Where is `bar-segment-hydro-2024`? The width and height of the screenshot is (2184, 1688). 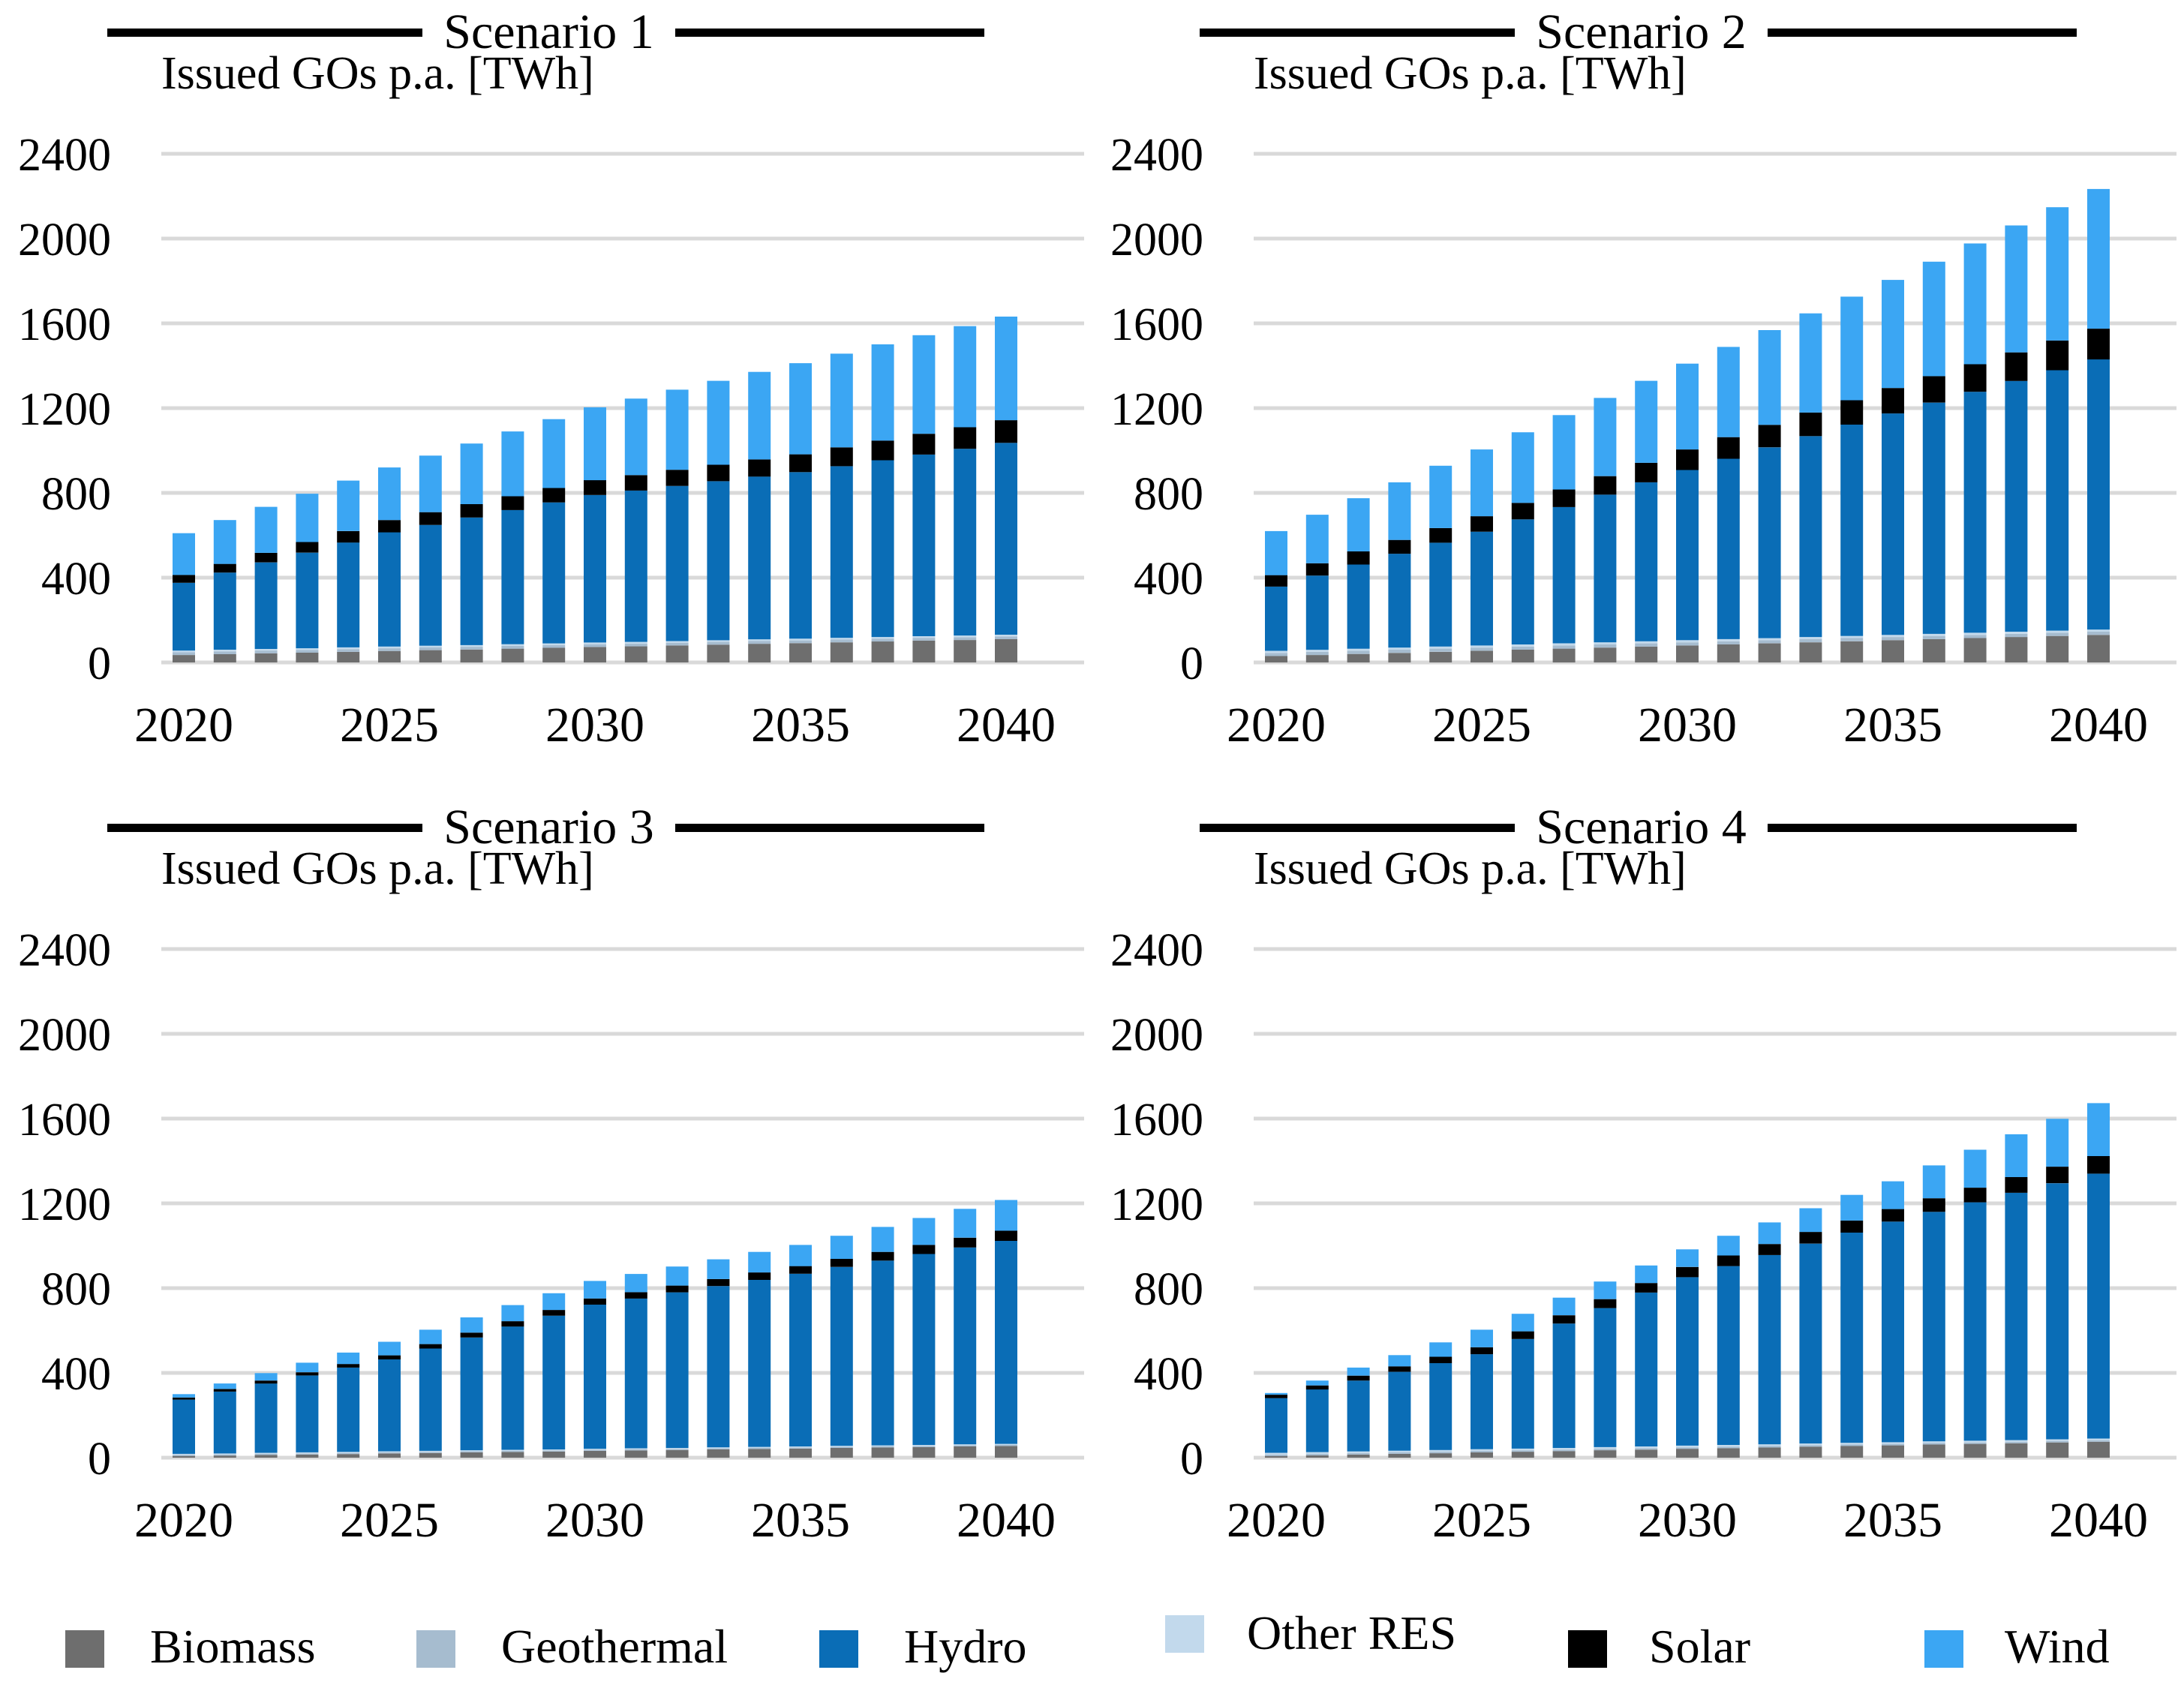 bar-segment-hydro-2024 is located at coordinates (348, 1409).